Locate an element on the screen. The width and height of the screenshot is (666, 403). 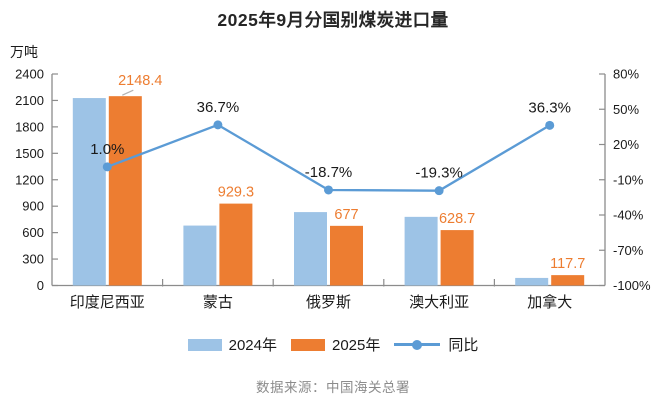
legend-label-yoy: 同比 is located at coordinates (463, 345).